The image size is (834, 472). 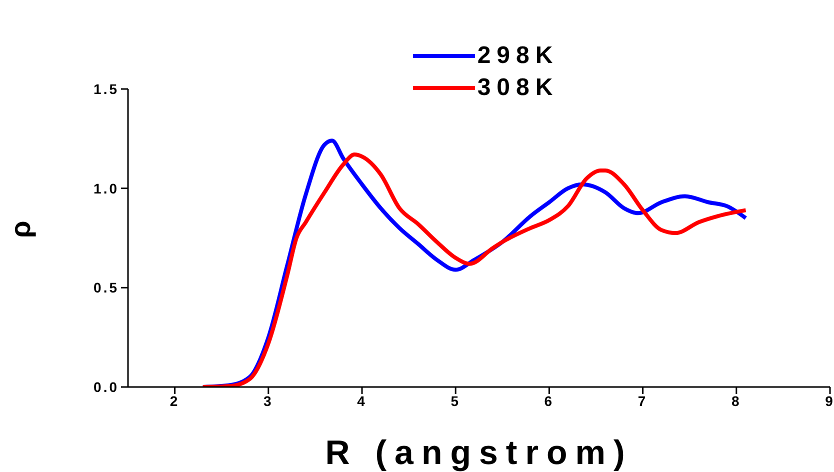 I want to click on x-tick-label: 9, so click(x=829, y=400).